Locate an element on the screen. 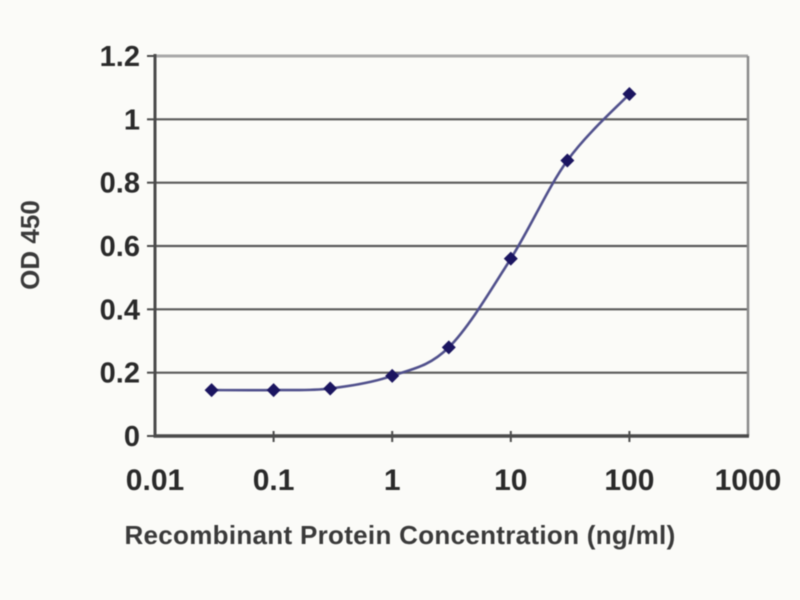 The width and height of the screenshot is (800, 600). y-tick-label-0.6: 0.6 is located at coordinates (120, 247).